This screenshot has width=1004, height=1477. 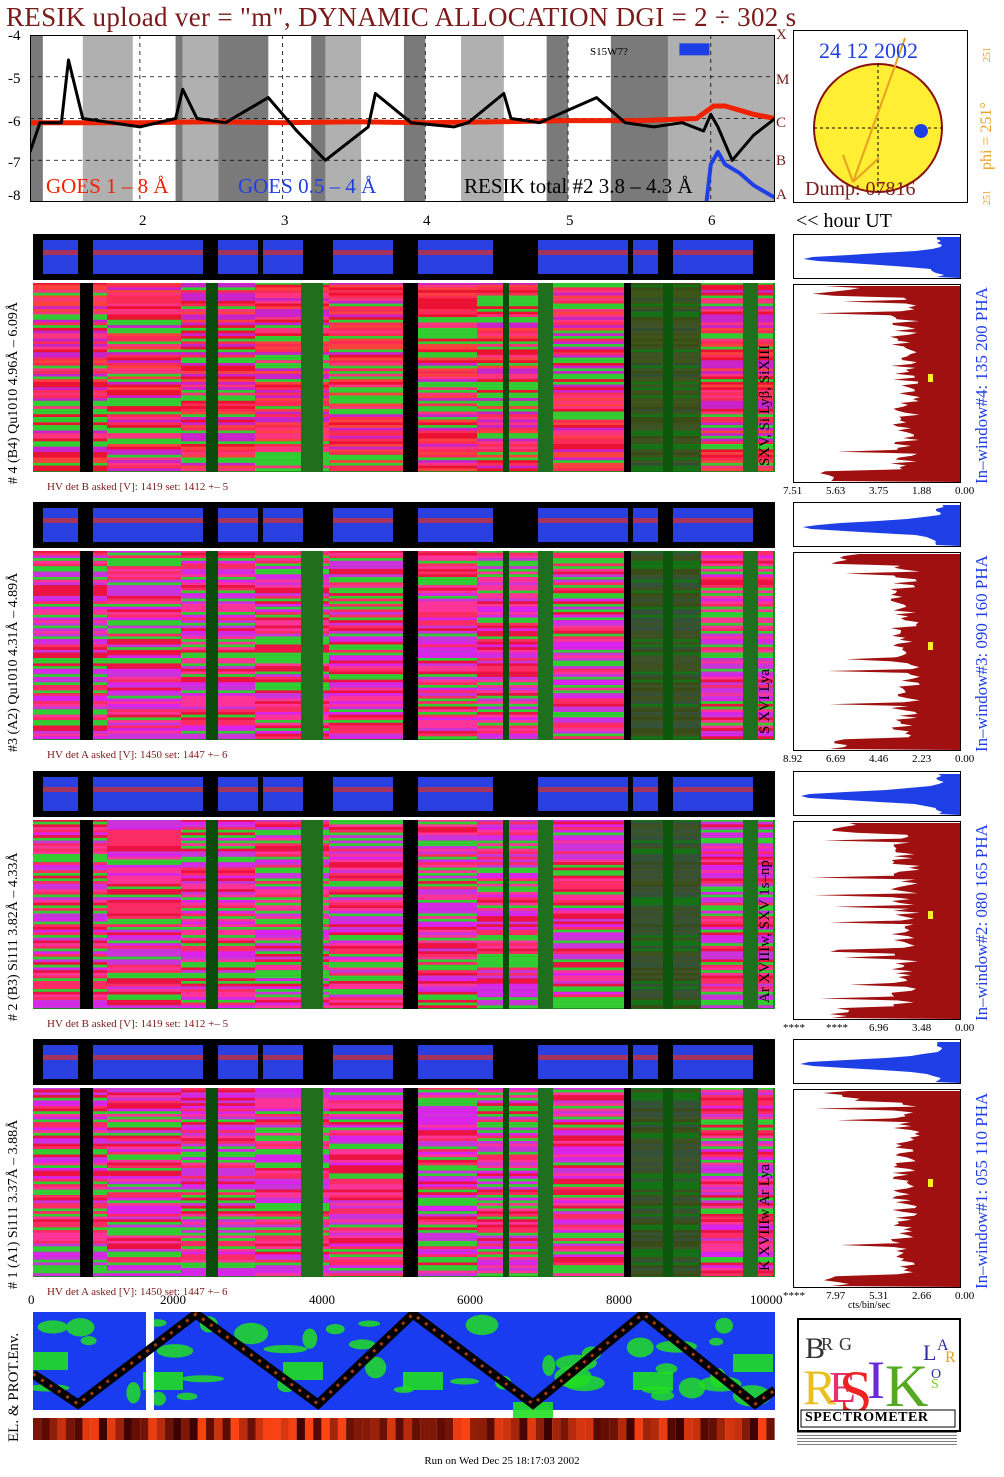 What do you see at coordinates (404, 377) in the screenshot?
I see `spec-body` at bounding box center [404, 377].